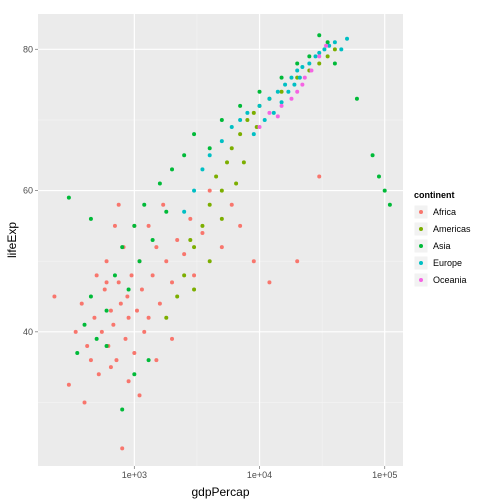 This screenshot has width=504, height=504. What do you see at coordinates (421, 246) in the screenshot?
I see `legend-marker-asia` at bounding box center [421, 246].